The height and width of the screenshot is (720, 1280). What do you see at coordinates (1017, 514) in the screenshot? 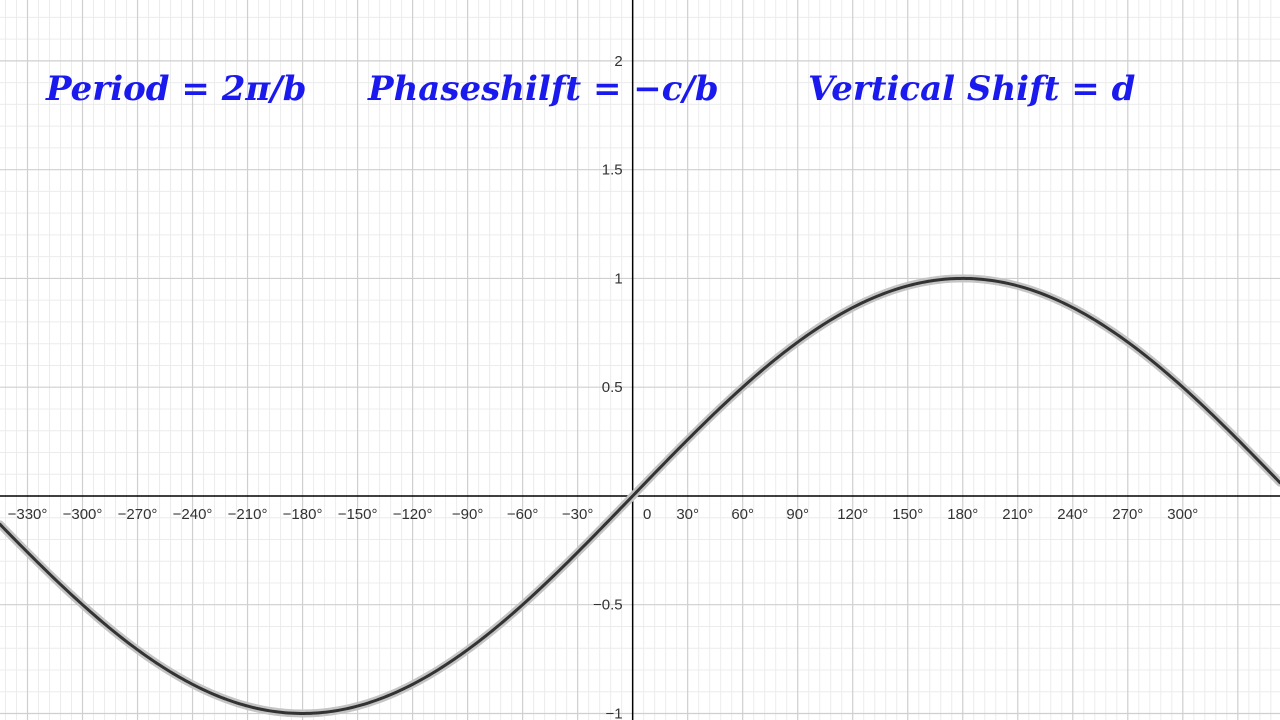
I see `x-tick-label: 210°` at bounding box center [1017, 514].